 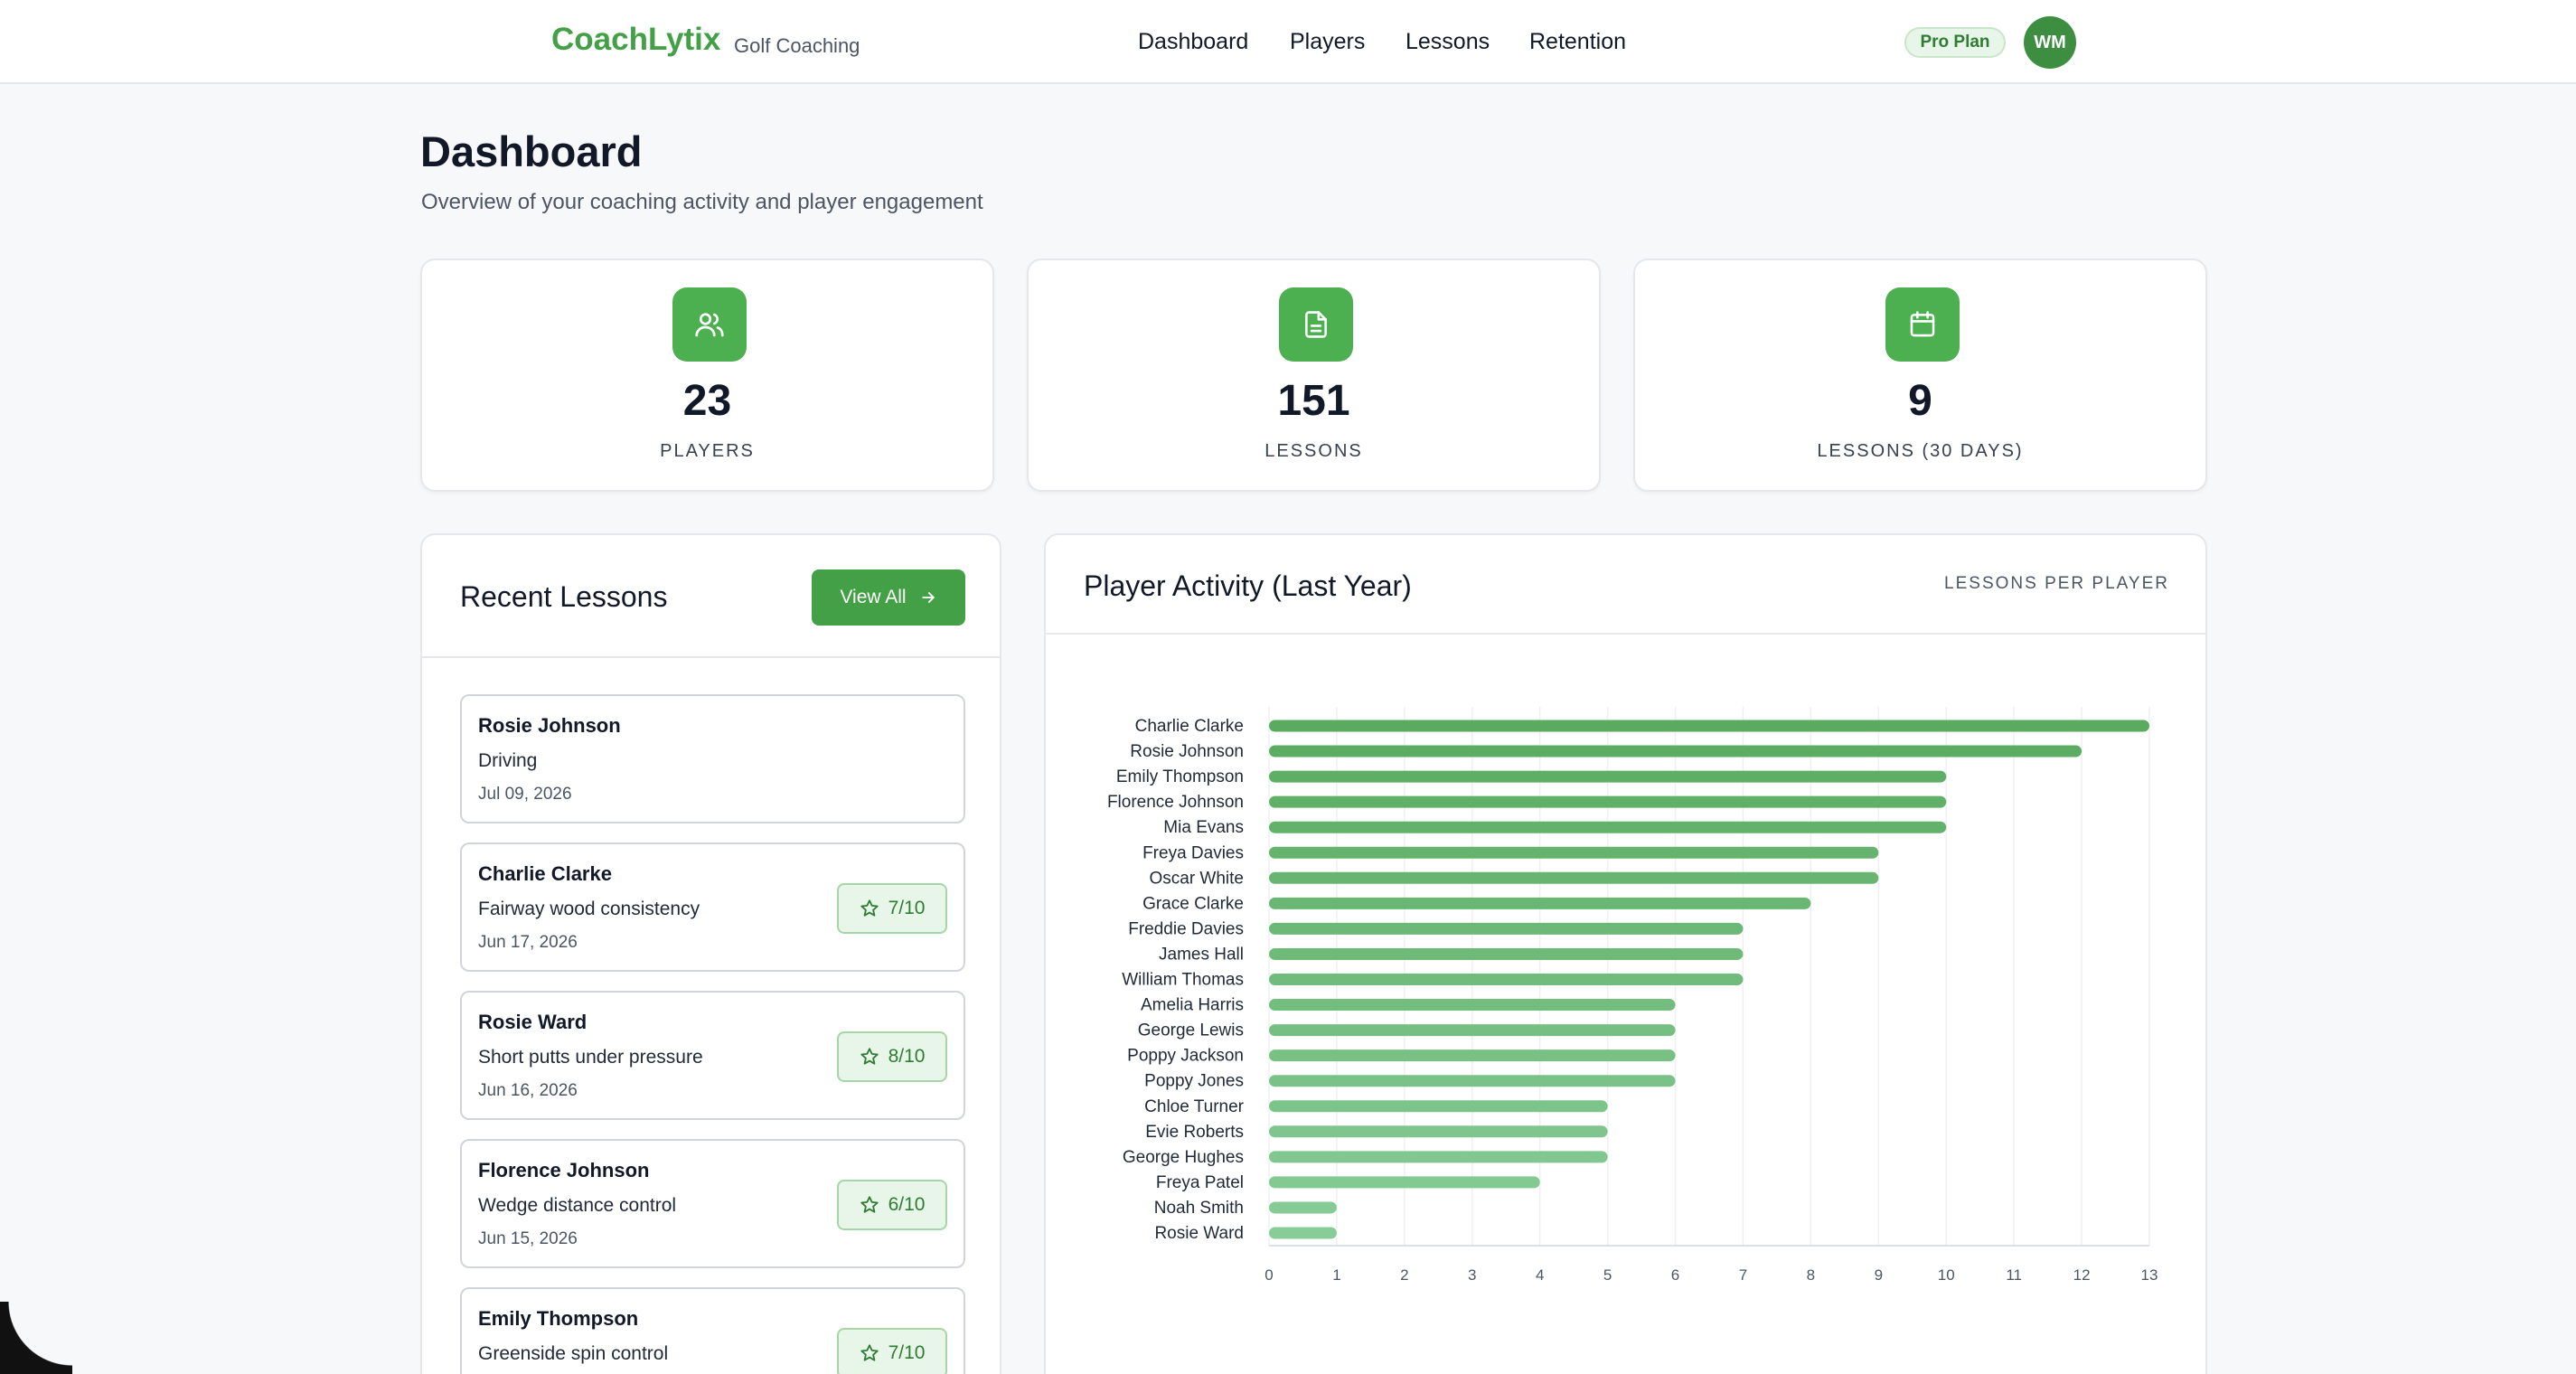 I want to click on rating-value: 8/10, so click(x=907, y=1056).